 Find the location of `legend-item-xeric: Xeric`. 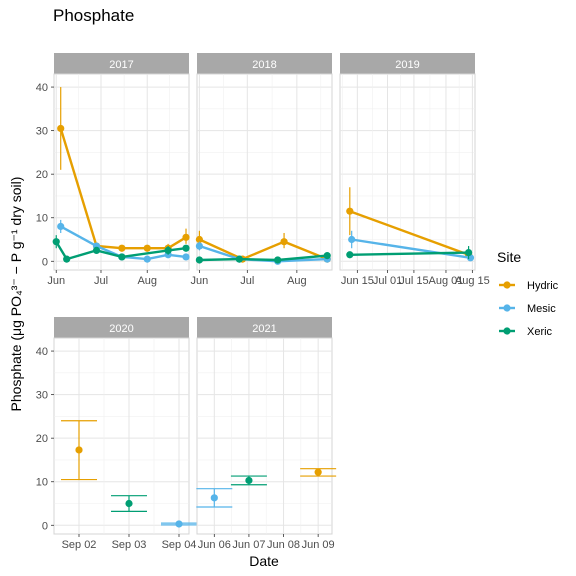

legend-item-xeric: Xeric is located at coordinates (526, 332).